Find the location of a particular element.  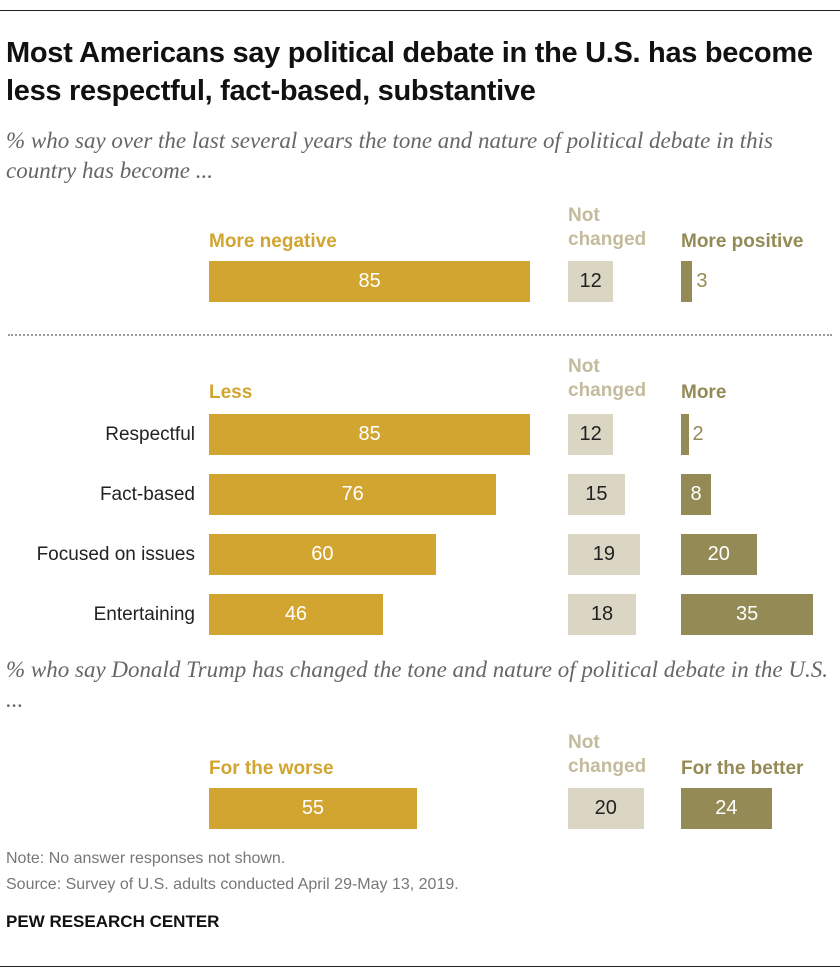

category-label: Focused on issues is located at coordinates (115, 554).